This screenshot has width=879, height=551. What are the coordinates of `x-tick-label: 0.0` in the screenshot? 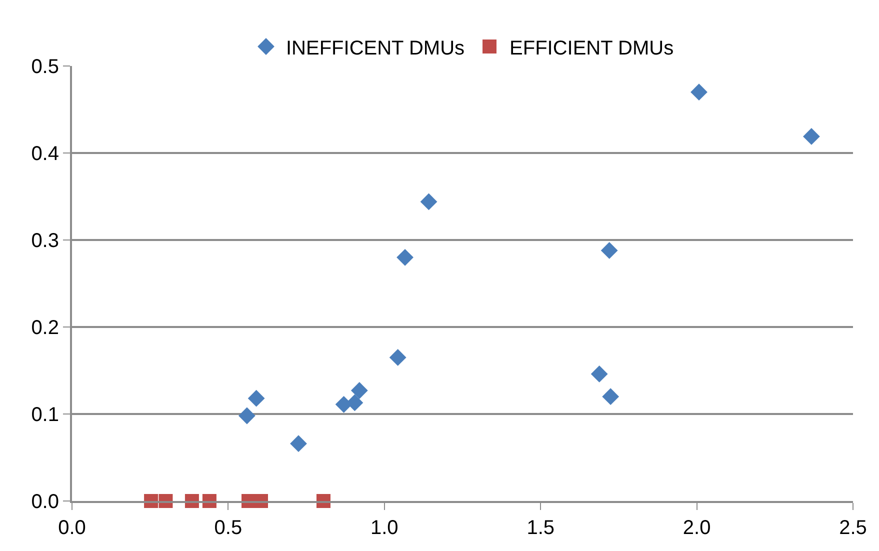 It's located at (72, 528).